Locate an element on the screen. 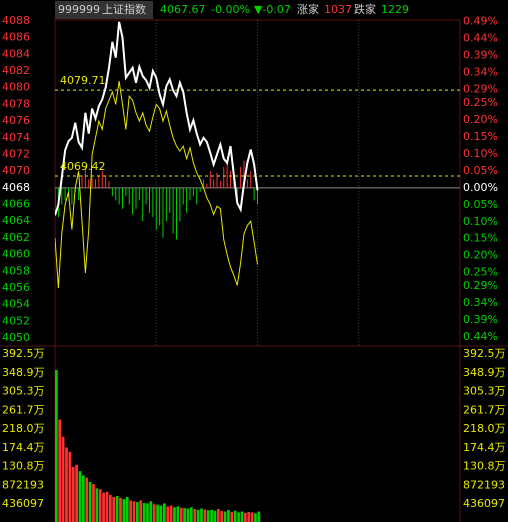 This screenshot has width=508, height=522. y2-tick-label: 0.39% is located at coordinates (480, 54).